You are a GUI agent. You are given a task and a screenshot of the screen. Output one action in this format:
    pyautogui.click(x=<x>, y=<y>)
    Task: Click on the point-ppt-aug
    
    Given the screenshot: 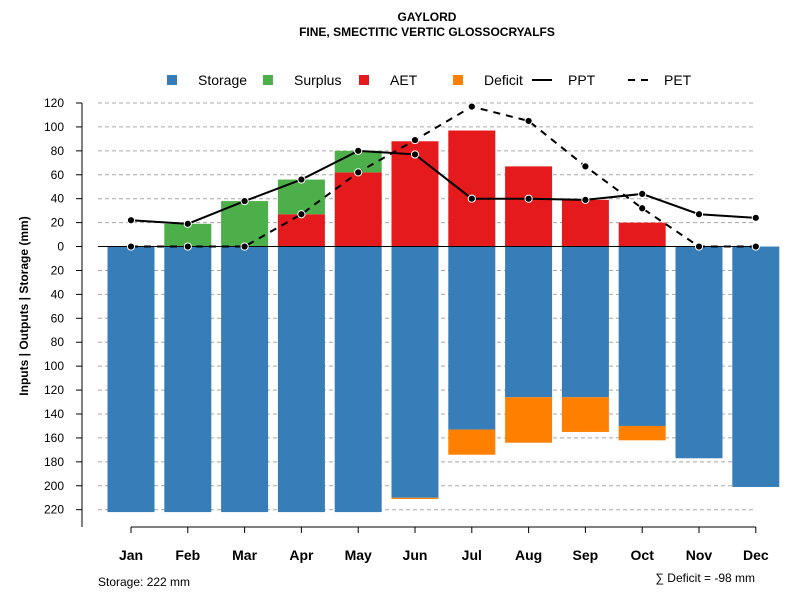 What is the action you would take?
    pyautogui.click(x=528, y=198)
    